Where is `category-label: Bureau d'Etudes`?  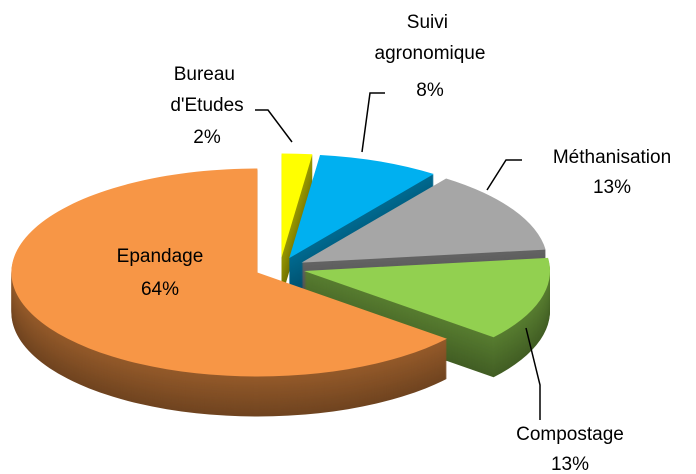
category-label: Bureau d'Etudes is located at coordinates (206, 90).